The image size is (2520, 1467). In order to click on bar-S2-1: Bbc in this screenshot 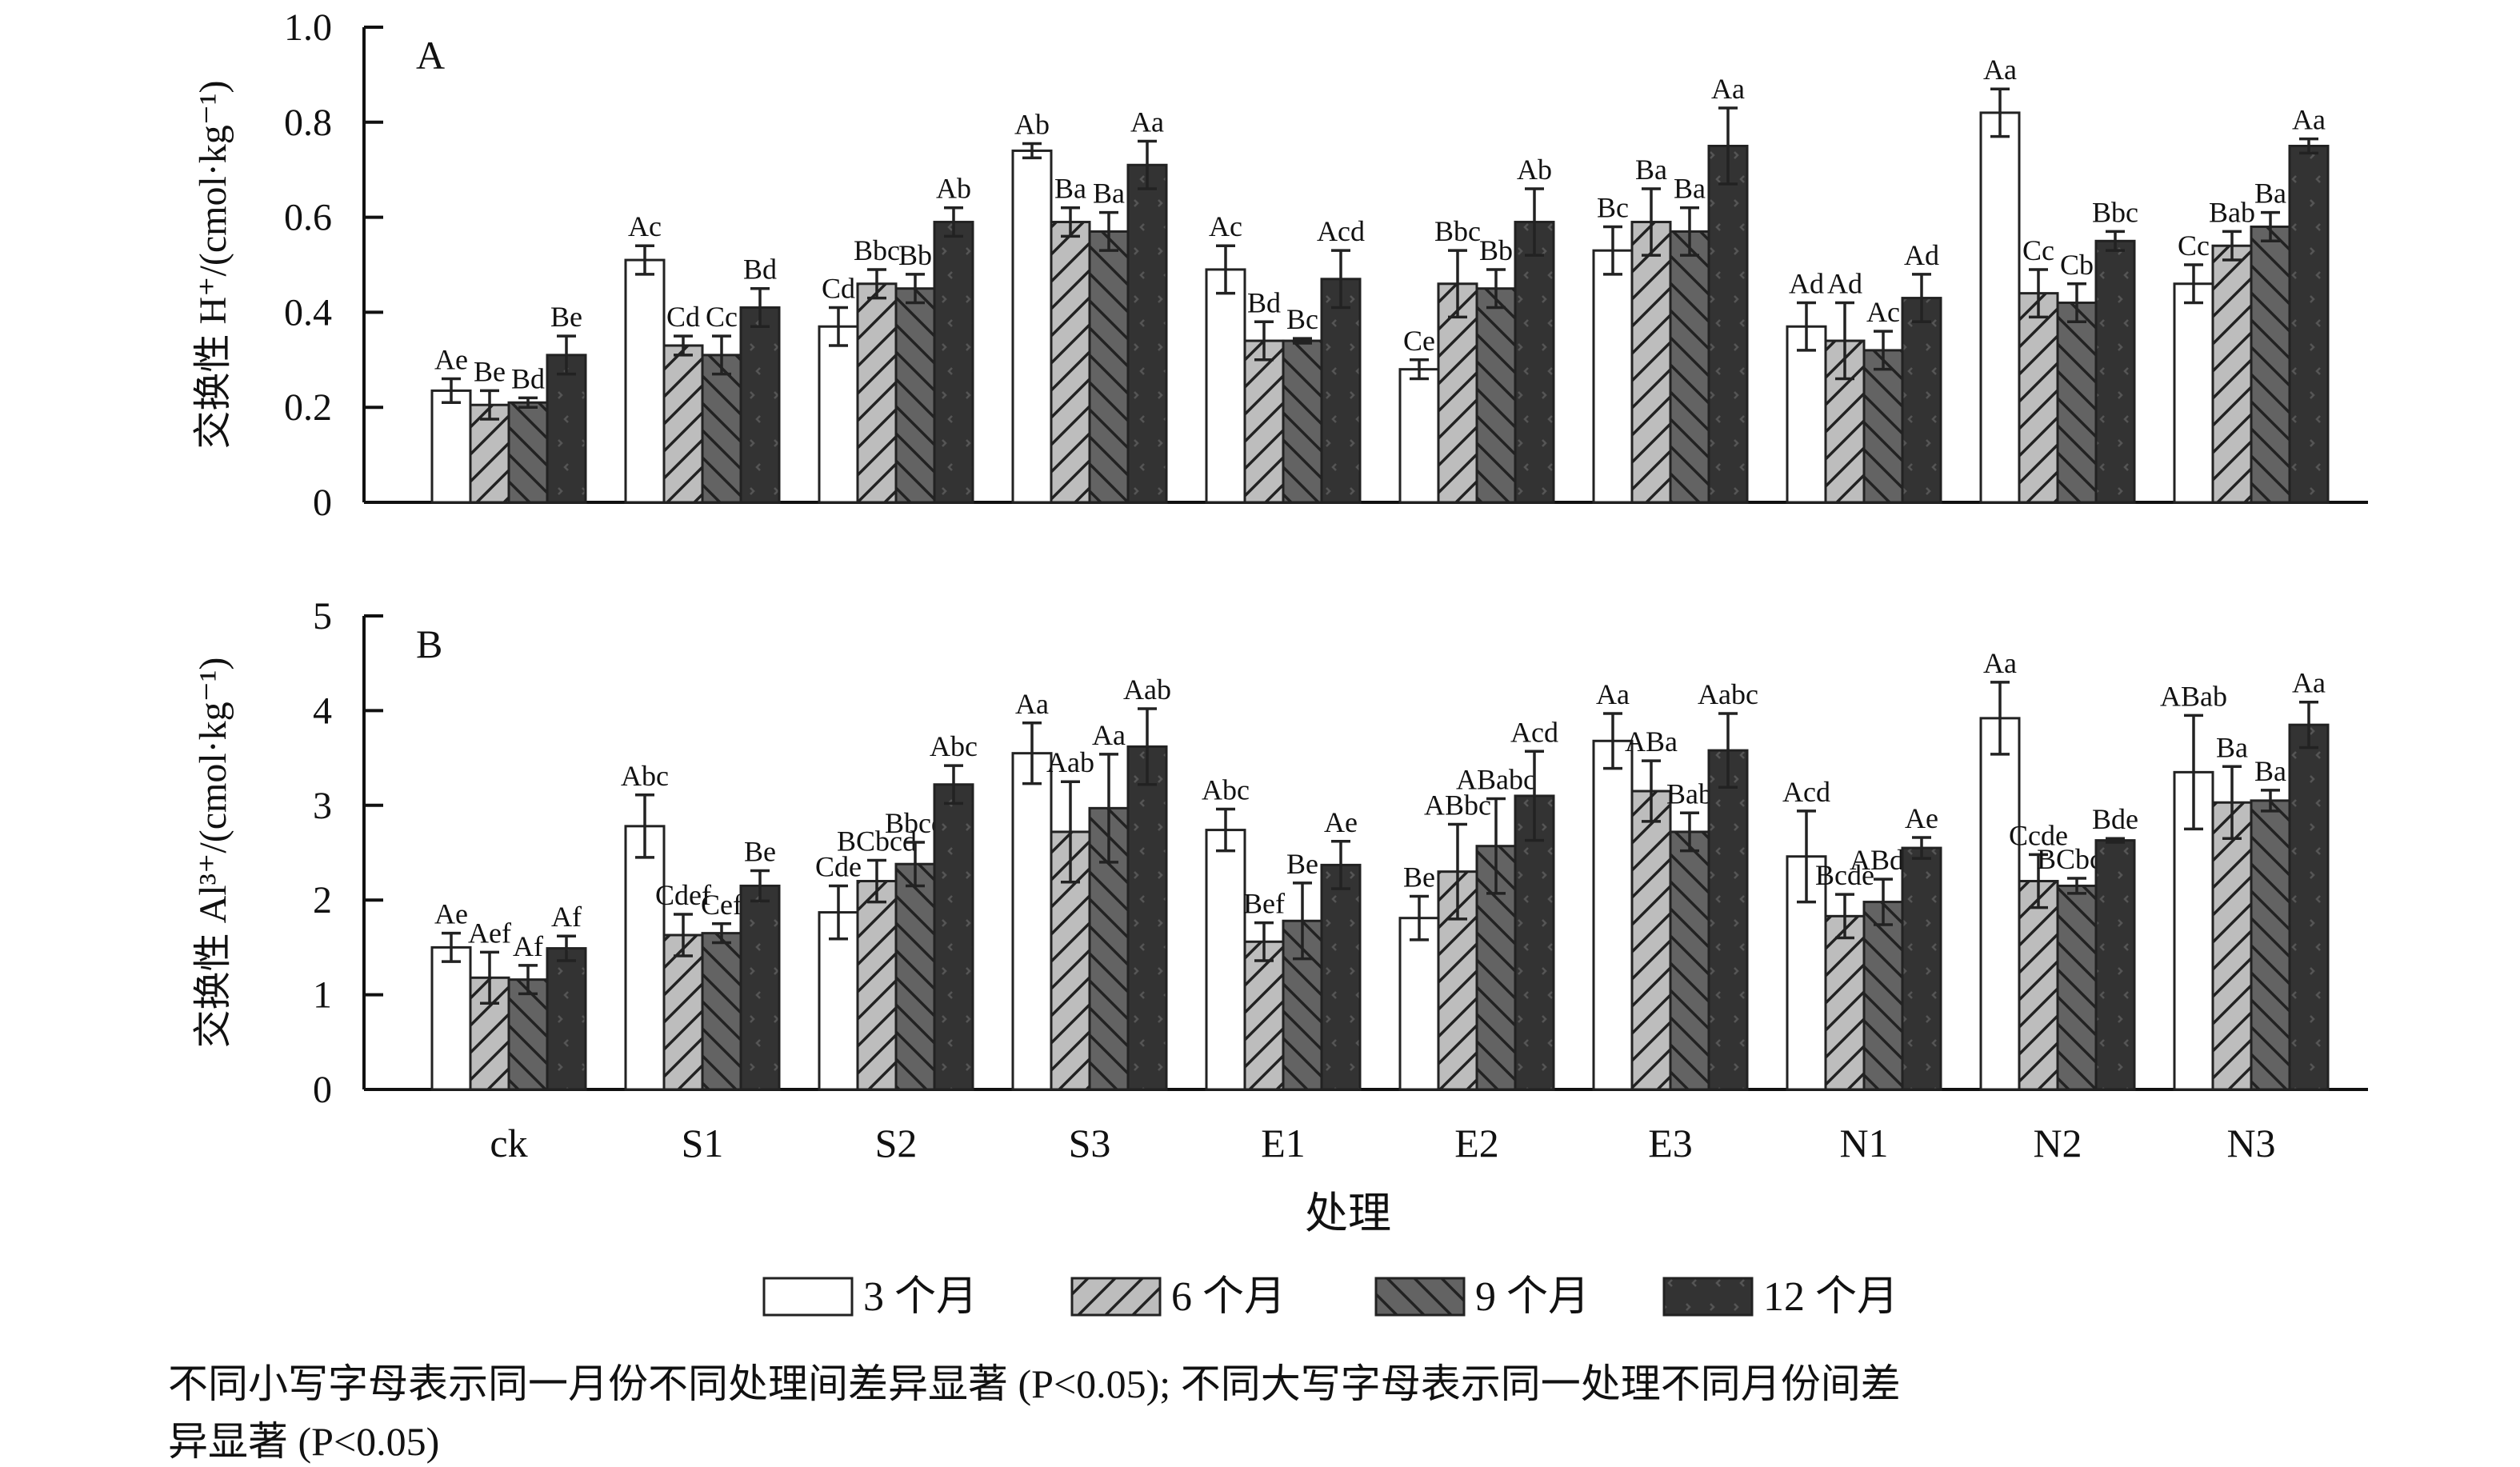, I will do `click(877, 369)`.